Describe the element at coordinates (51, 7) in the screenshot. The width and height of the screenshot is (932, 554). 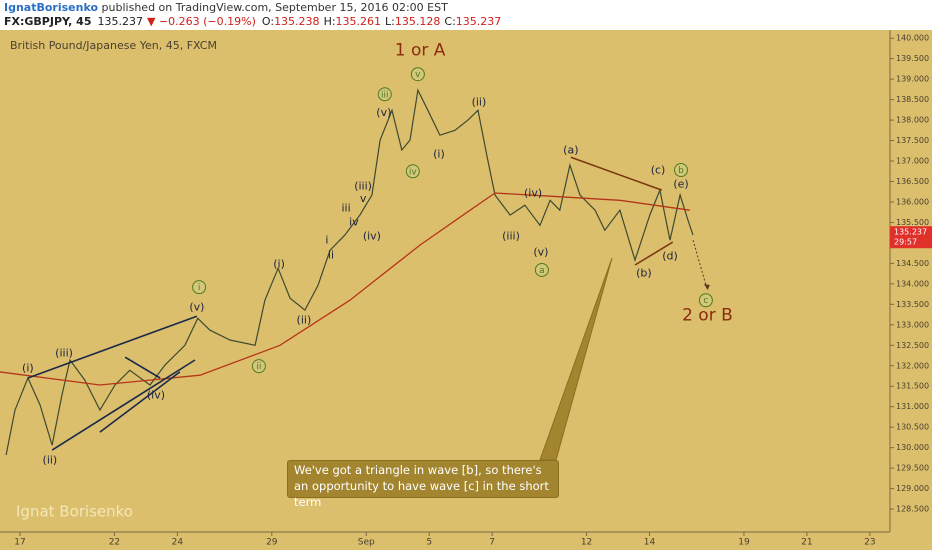
I see `author: IgnatBorisenko` at that location.